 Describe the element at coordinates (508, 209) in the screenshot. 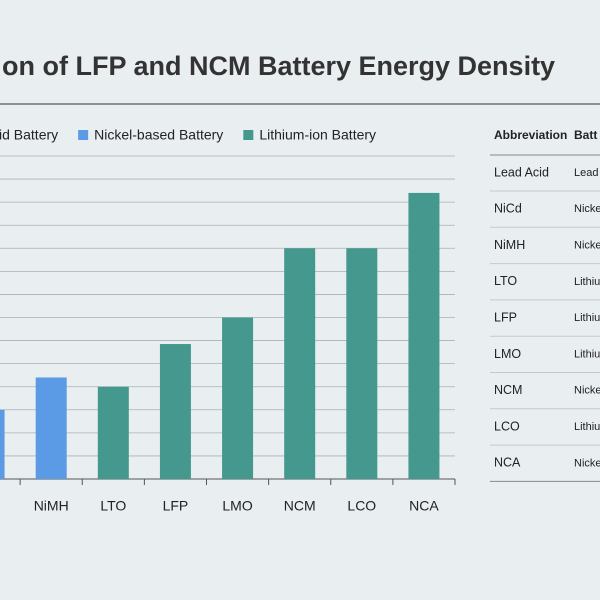

I see `table-cell: NiCd` at that location.